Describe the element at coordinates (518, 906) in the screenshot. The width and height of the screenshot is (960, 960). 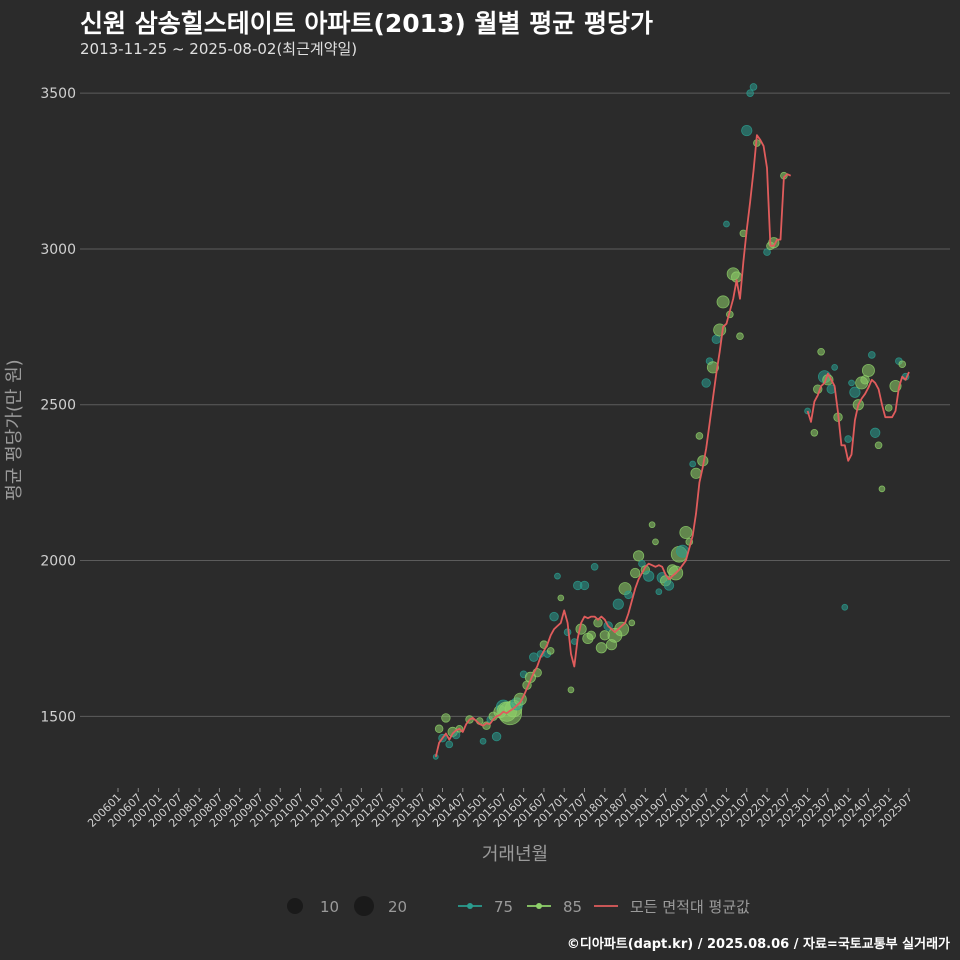
I see `legend: 10 20 75 85 모든 면적대 평균값` at that location.